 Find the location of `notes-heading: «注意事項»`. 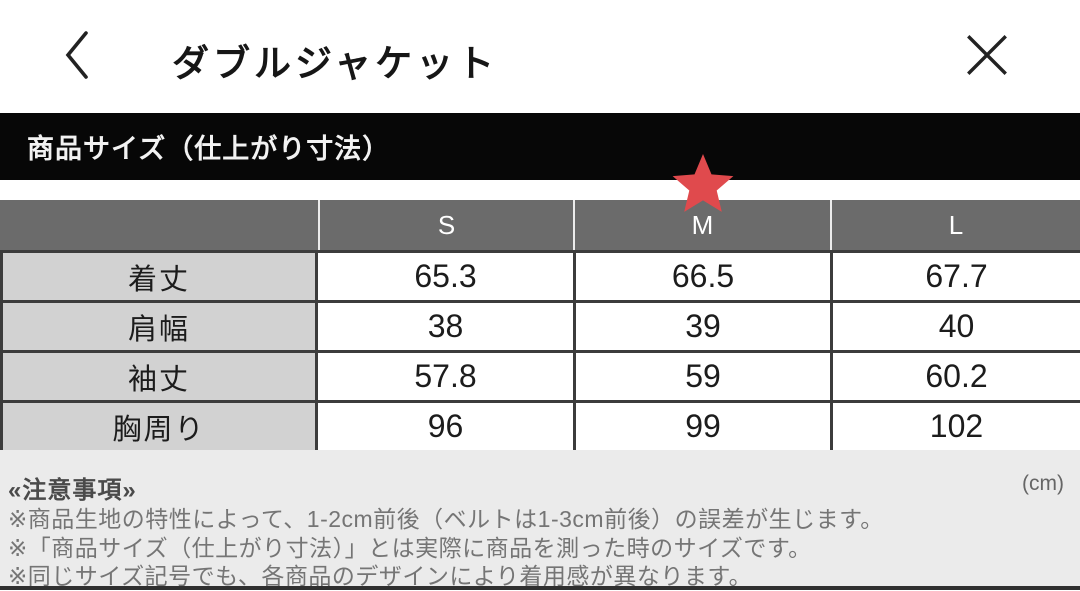

notes-heading: «注意事項» is located at coordinates (72, 490).